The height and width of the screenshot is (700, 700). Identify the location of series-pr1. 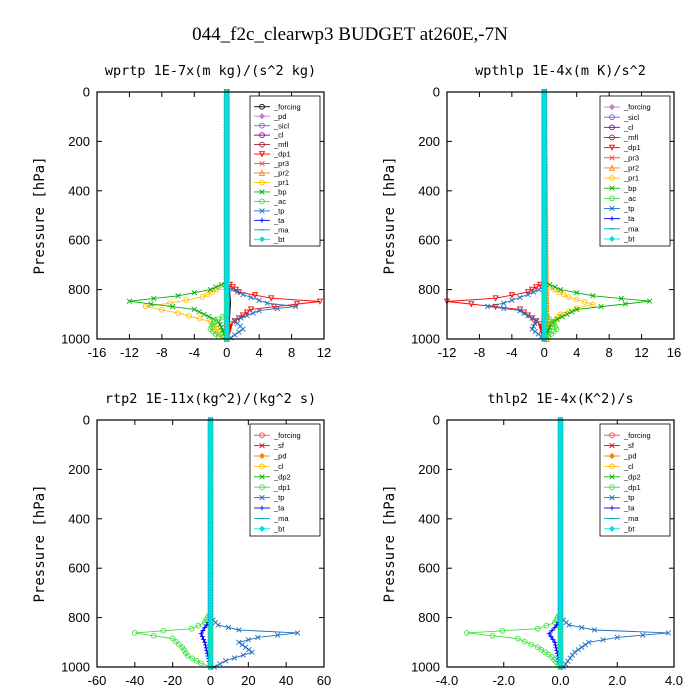
(568, 215).